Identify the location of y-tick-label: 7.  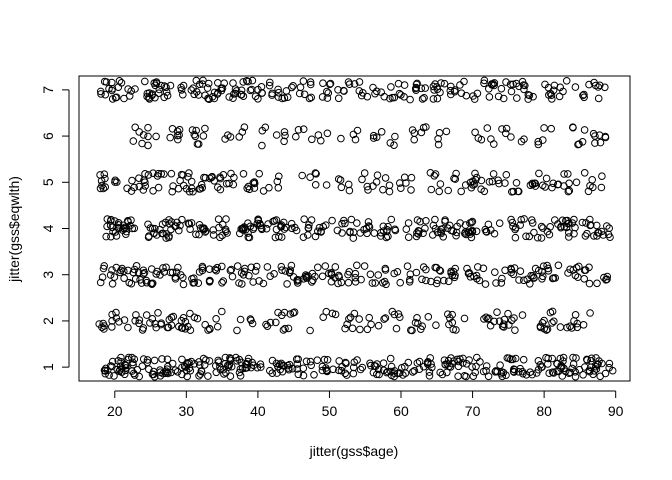
(48, 90).